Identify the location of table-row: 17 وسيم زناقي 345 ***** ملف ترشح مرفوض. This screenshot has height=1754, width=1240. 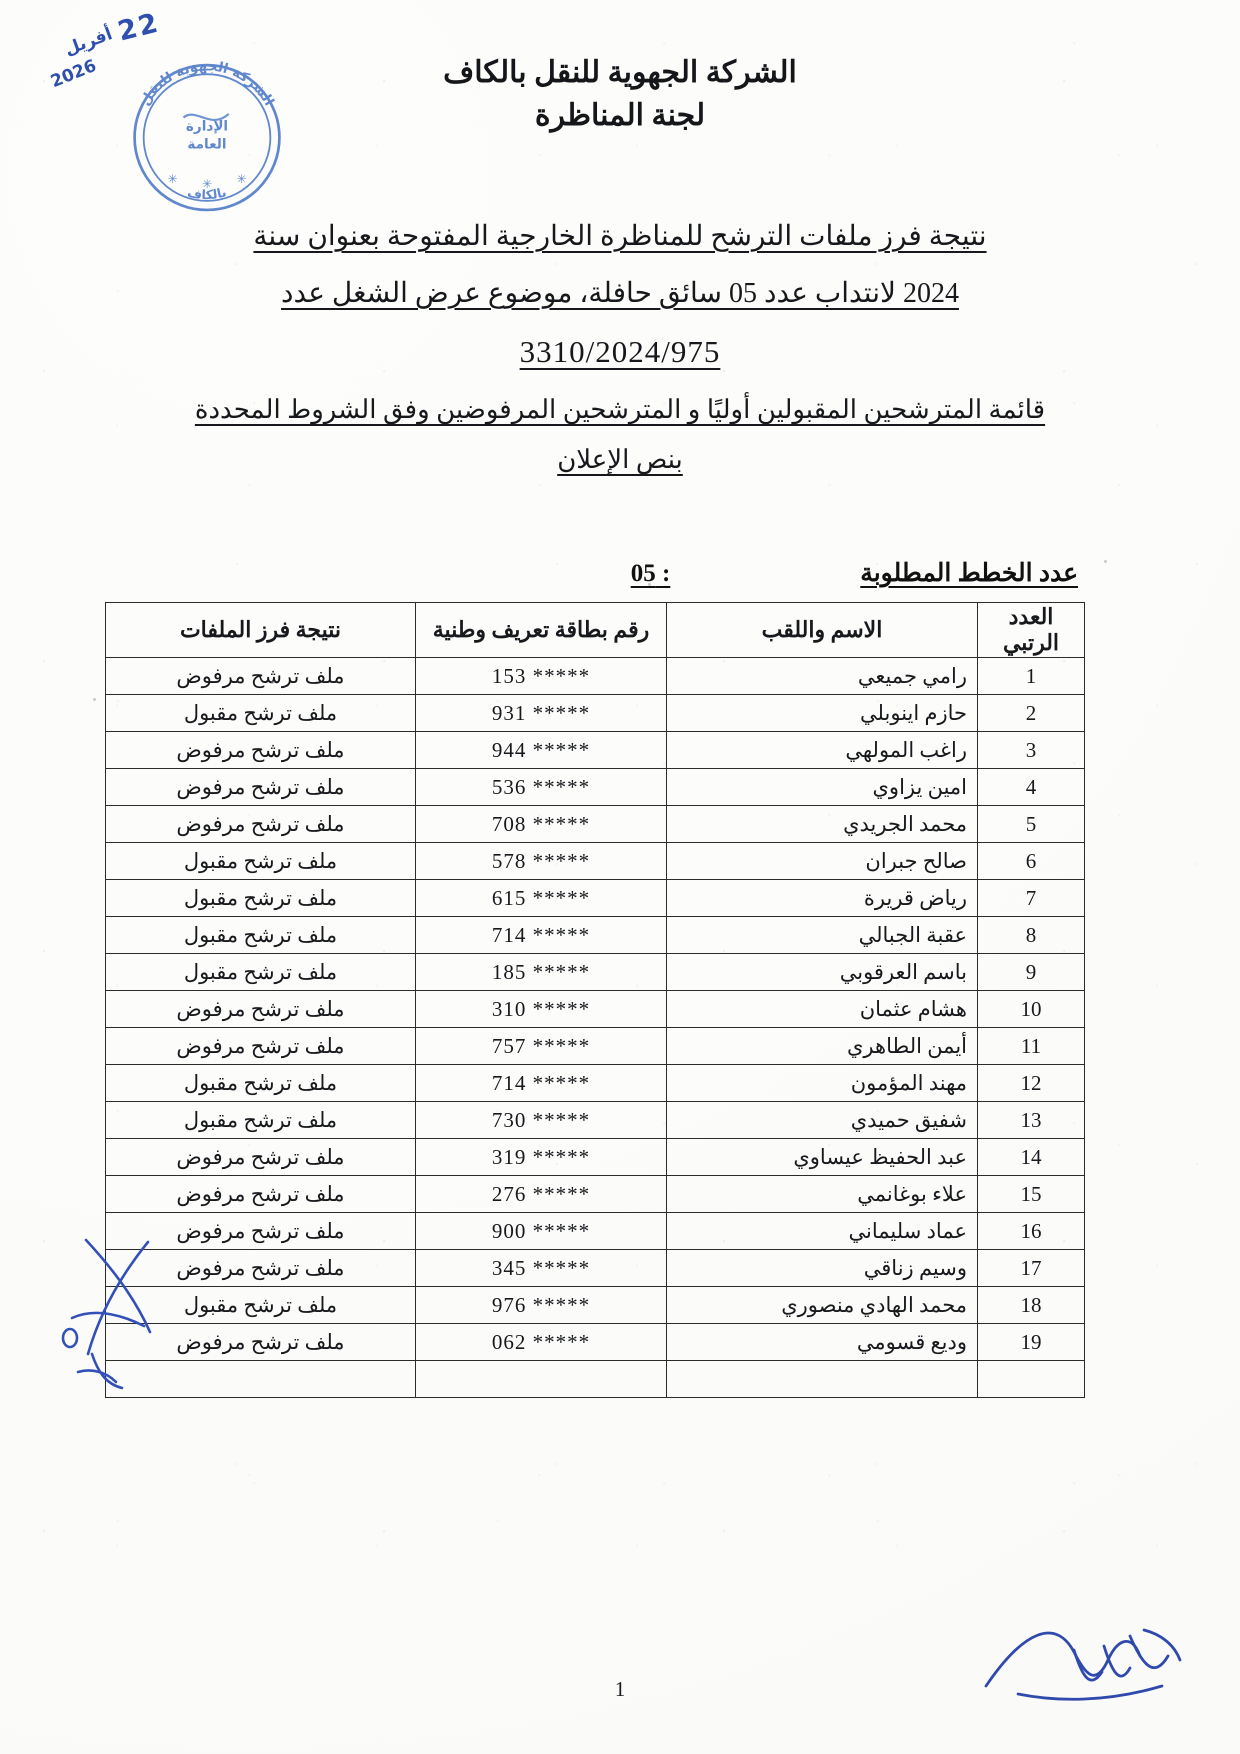
(595, 1268).